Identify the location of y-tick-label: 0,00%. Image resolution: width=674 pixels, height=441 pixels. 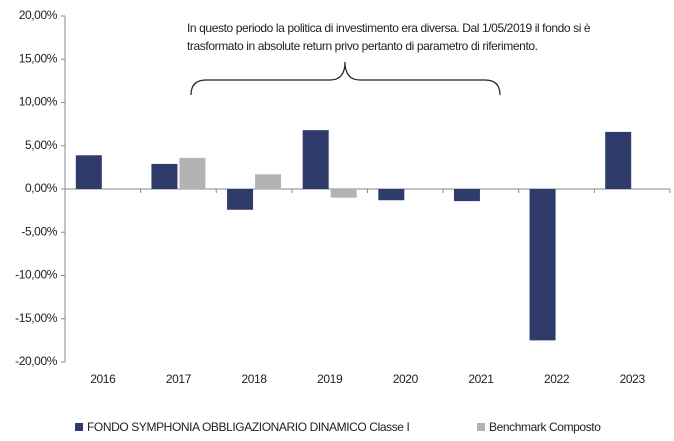
(41, 188).